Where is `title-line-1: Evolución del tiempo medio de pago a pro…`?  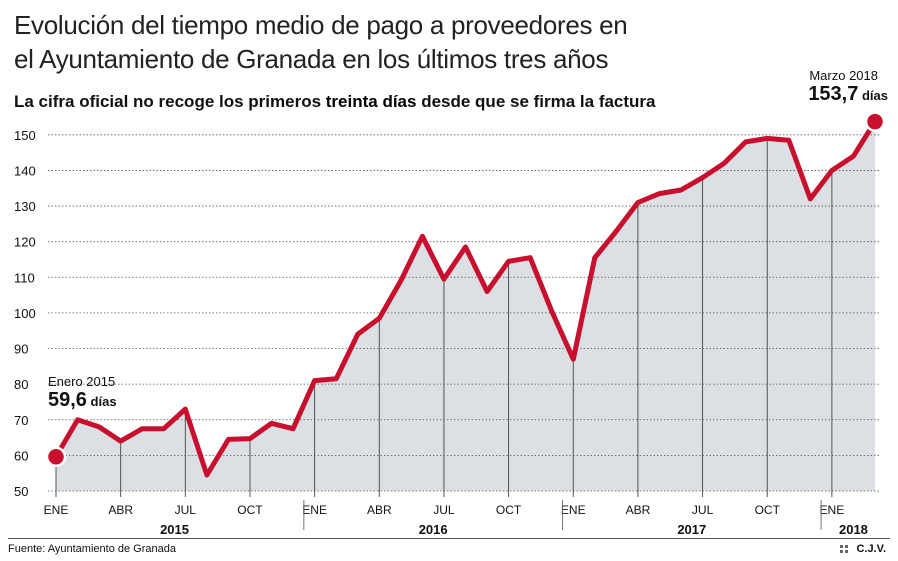 title-line-1: Evolución del tiempo medio de pago a pro… is located at coordinates (321, 25).